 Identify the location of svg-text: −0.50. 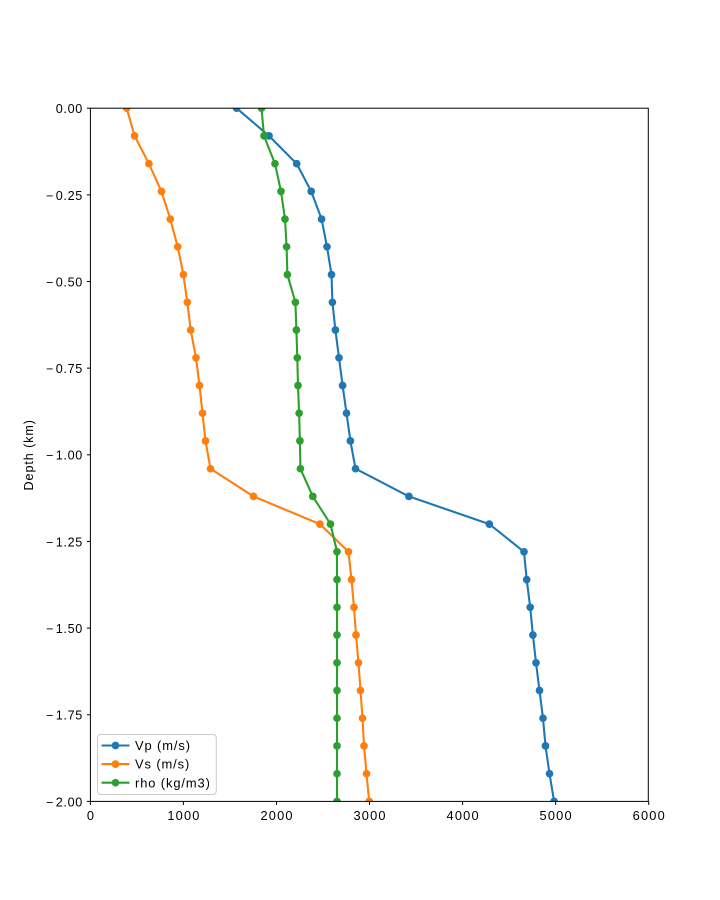
(64, 282).